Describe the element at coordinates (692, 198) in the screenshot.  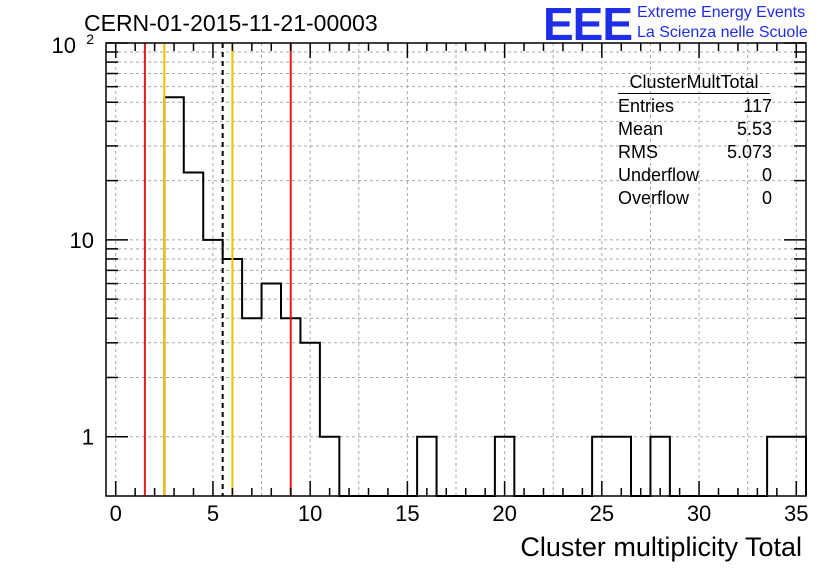
I see `stats-row-overflow: Overflow 0` at that location.